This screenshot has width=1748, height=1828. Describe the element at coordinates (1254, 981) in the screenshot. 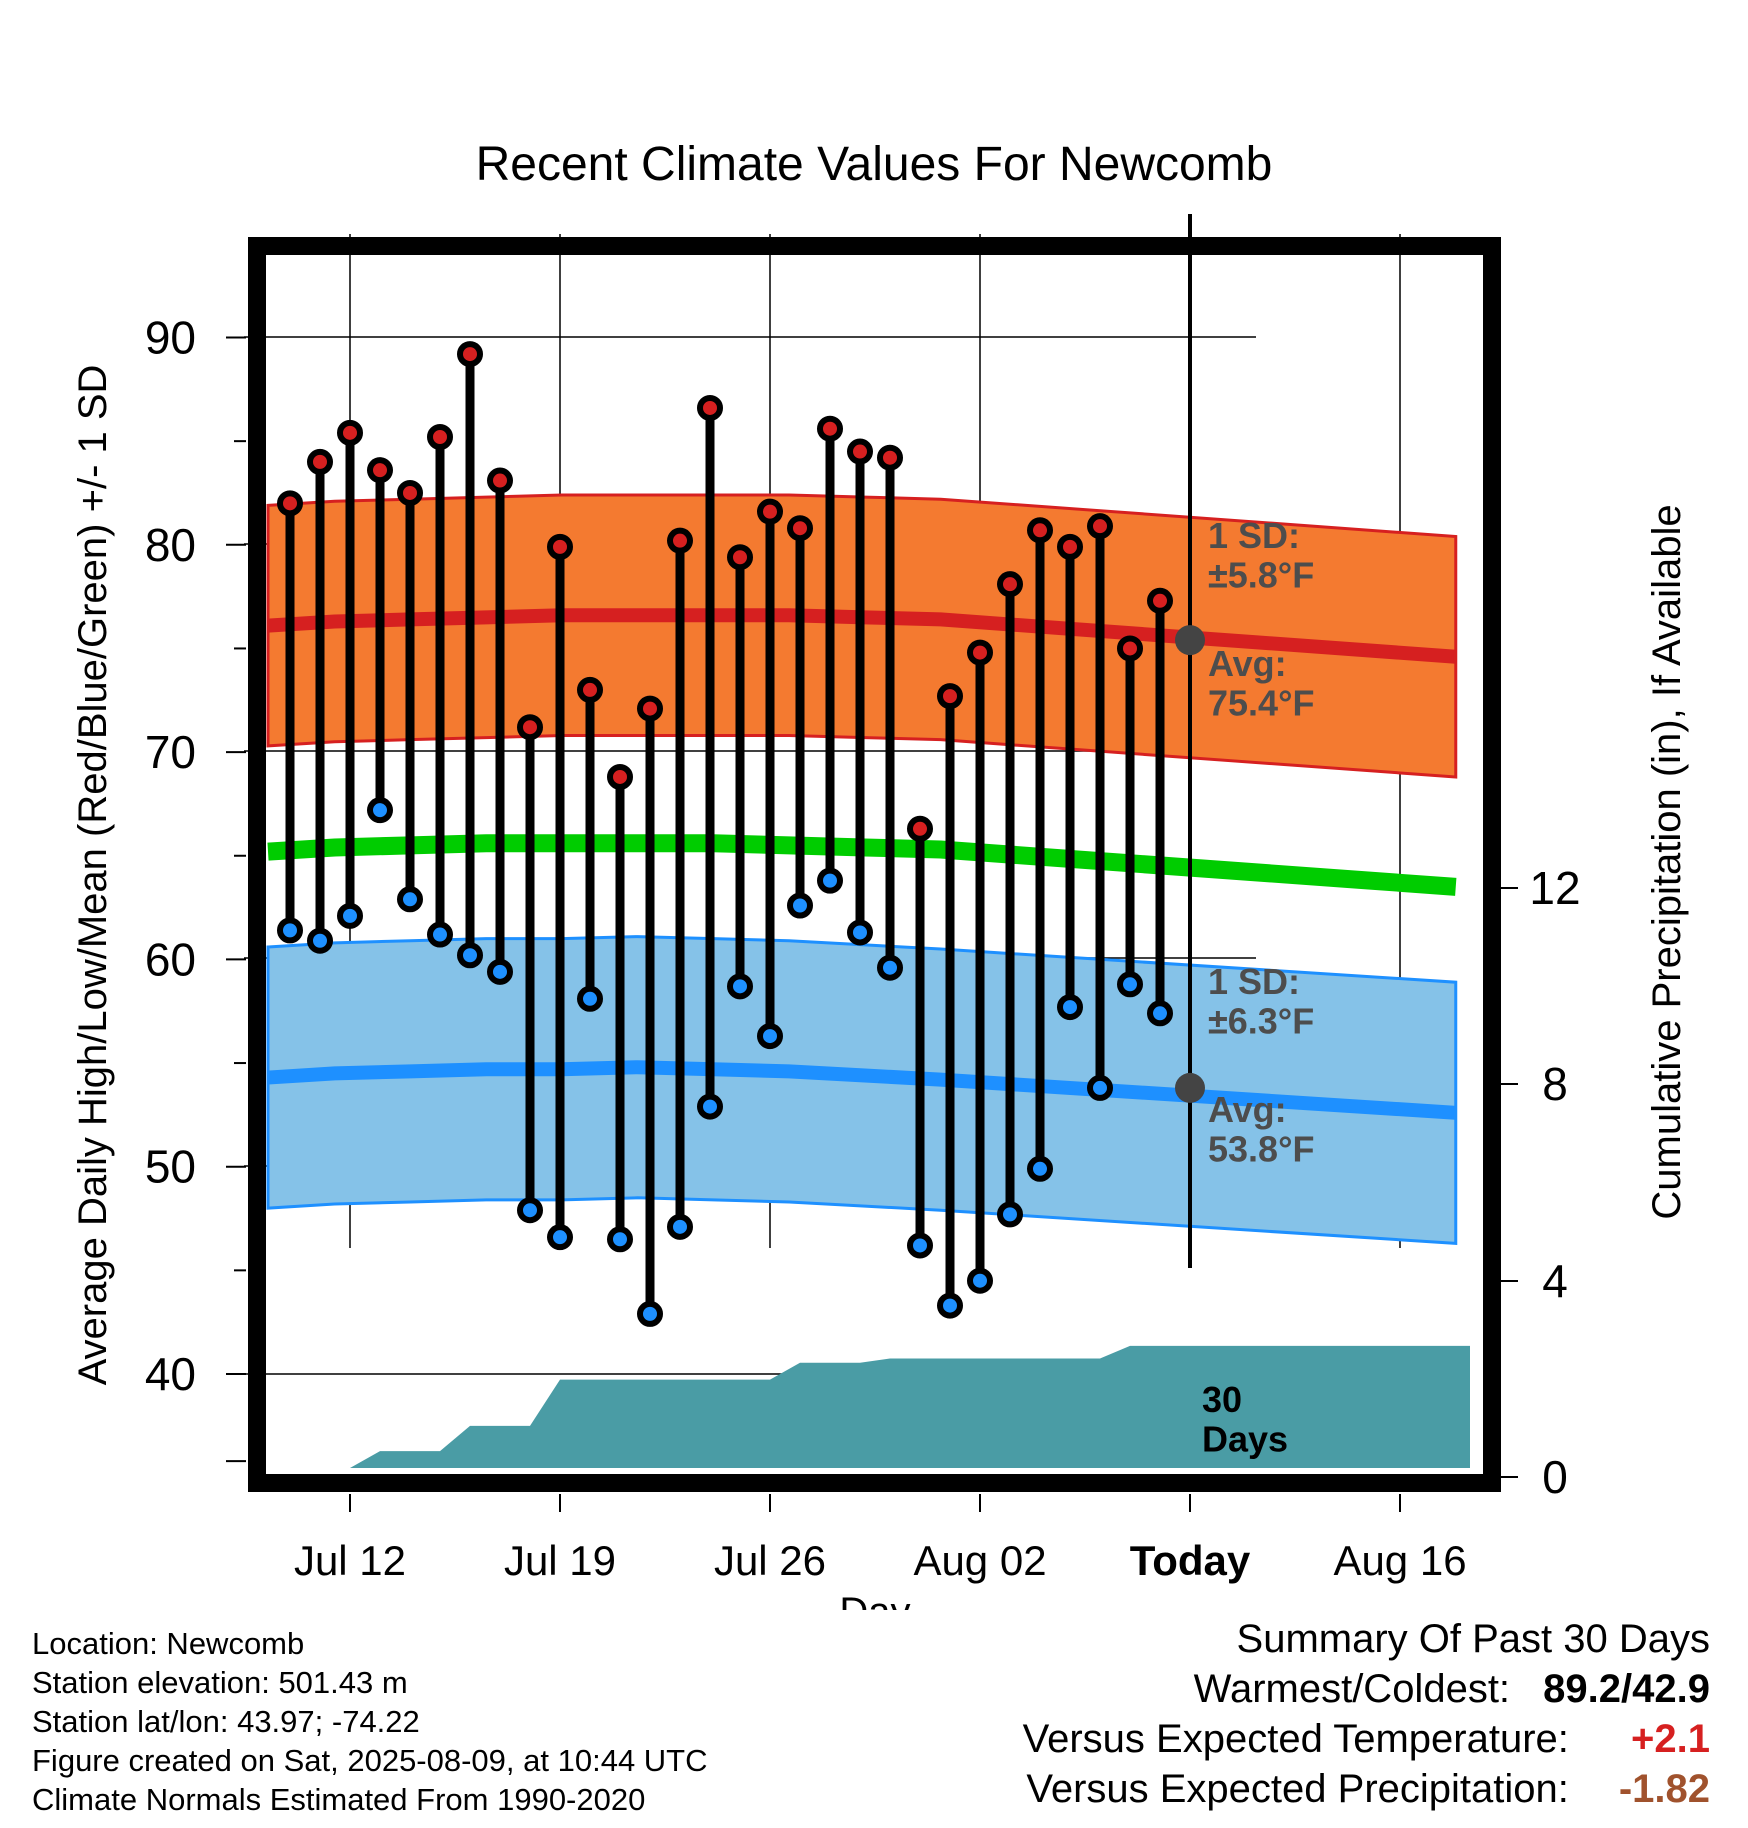

I see `low-sd-annotation-line: 1 SD:` at that location.